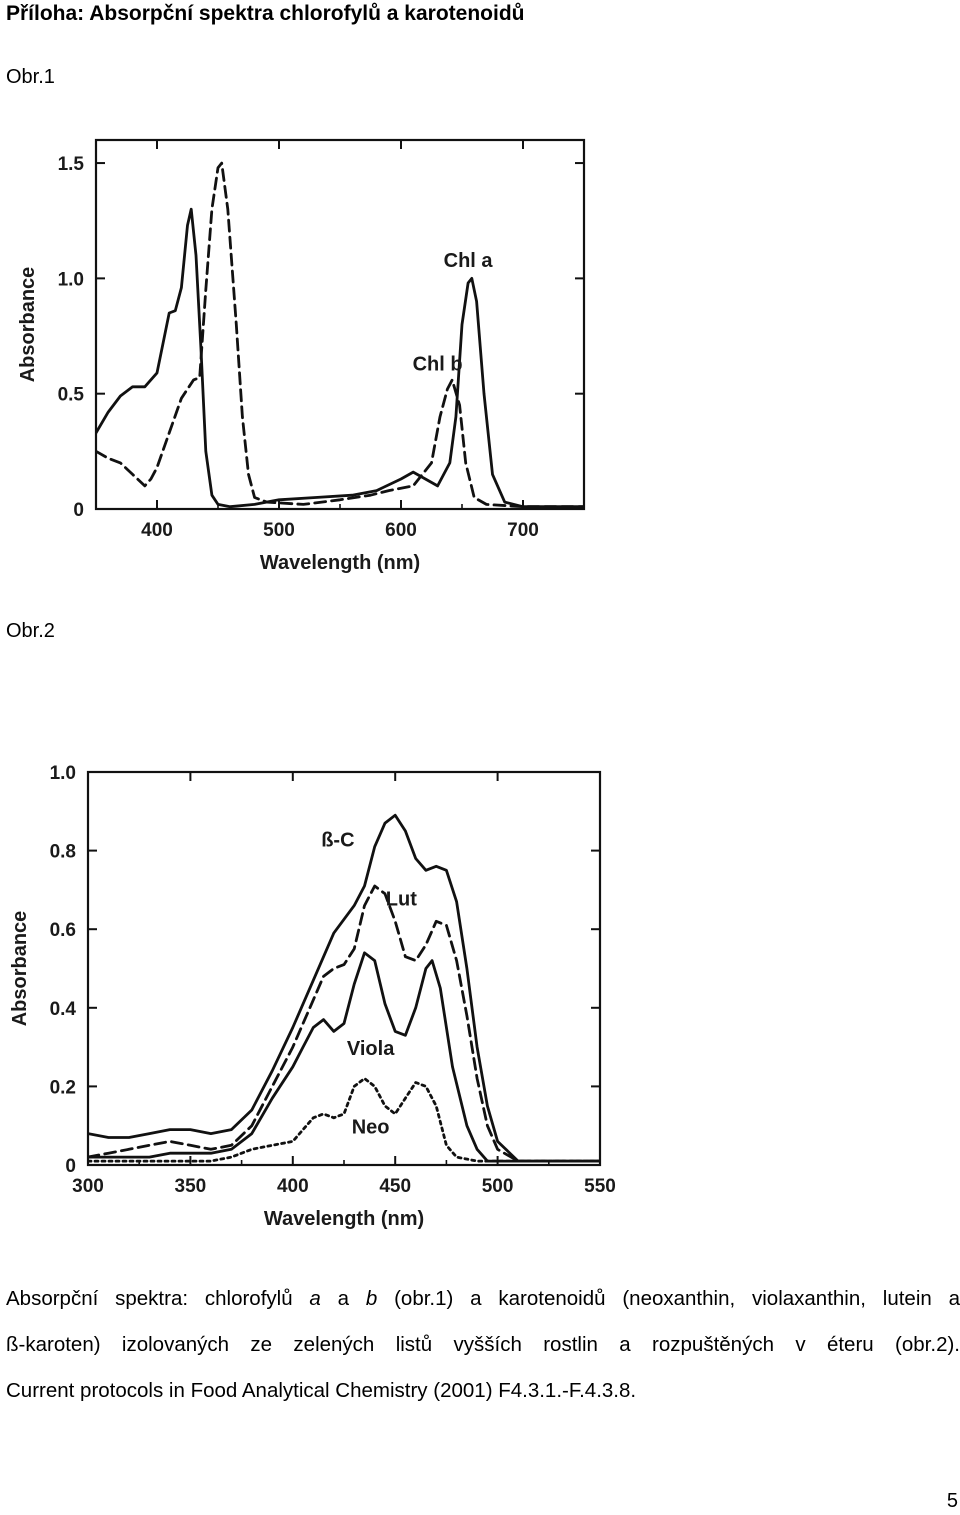  What do you see at coordinates (71, 395) in the screenshot?
I see `y-tick-label: 0.5` at bounding box center [71, 395].